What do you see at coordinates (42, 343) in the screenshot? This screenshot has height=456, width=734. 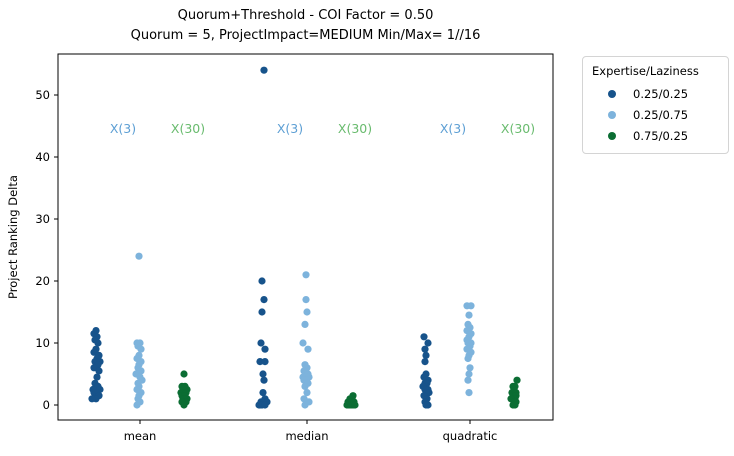 I see `y-tick-label: 10` at bounding box center [42, 343].